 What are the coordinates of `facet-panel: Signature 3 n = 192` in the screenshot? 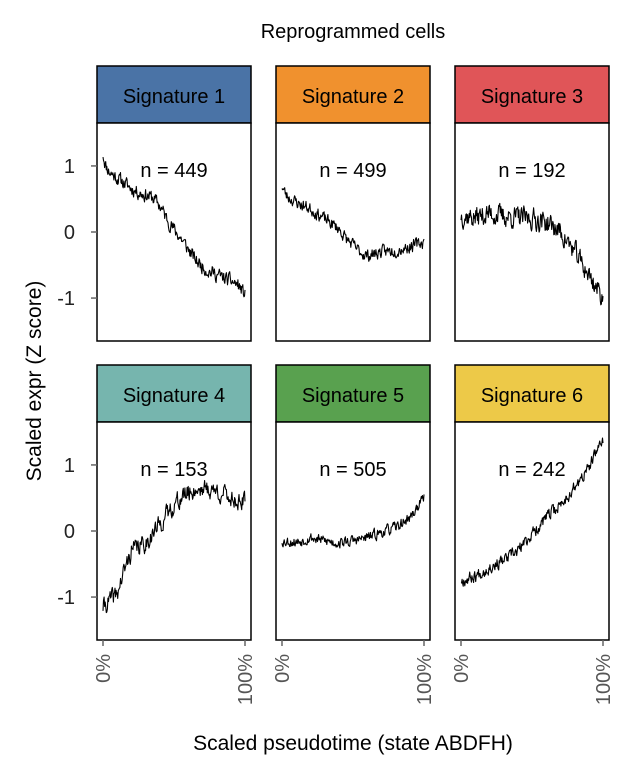 It's located at (532, 203).